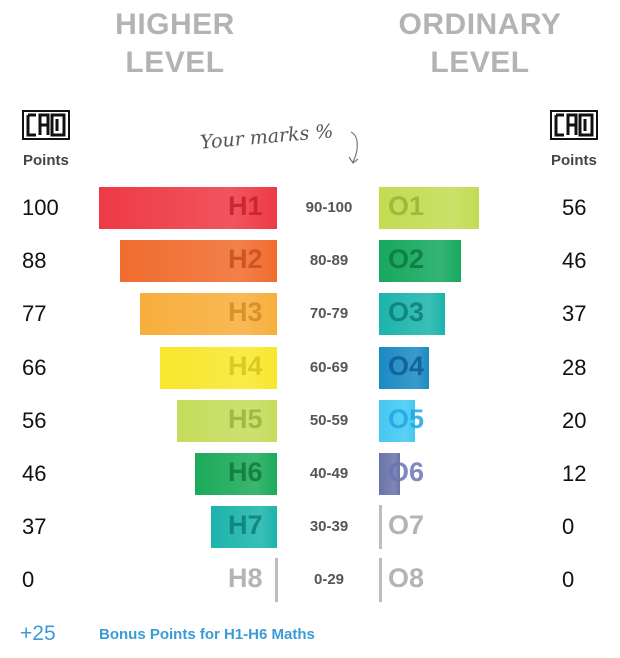 The height and width of the screenshot is (658, 620). What do you see at coordinates (406, 578) in the screenshot?
I see `ordinary-grade-label: O8` at bounding box center [406, 578].